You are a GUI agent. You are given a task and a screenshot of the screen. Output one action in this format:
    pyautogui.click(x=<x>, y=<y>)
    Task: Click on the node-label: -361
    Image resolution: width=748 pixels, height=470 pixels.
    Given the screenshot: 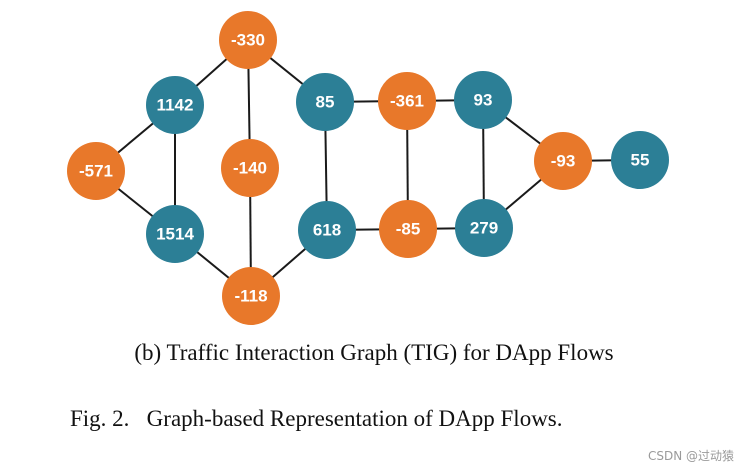 What is the action you would take?
    pyautogui.click(x=407, y=101)
    